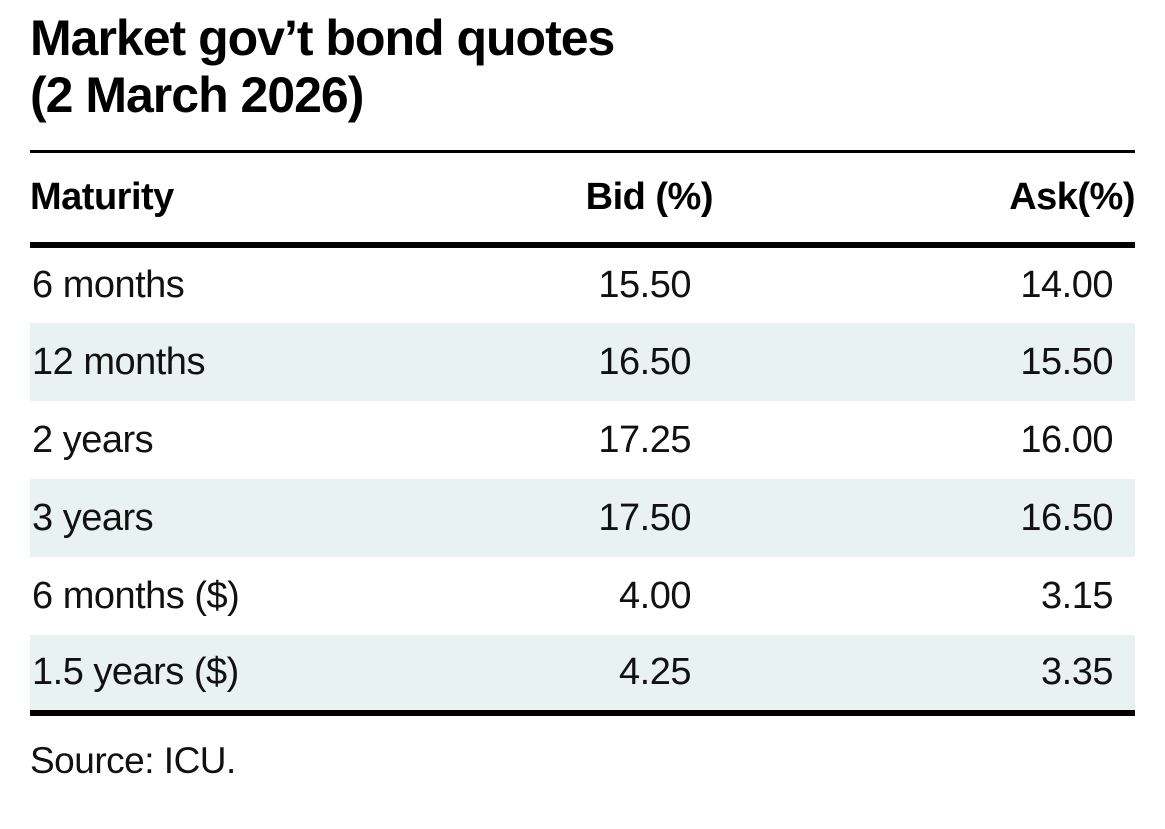 This screenshot has height=829, width=1165. Describe the element at coordinates (136, 595) in the screenshot. I see `maturity-cell: 6 months ($)` at that location.